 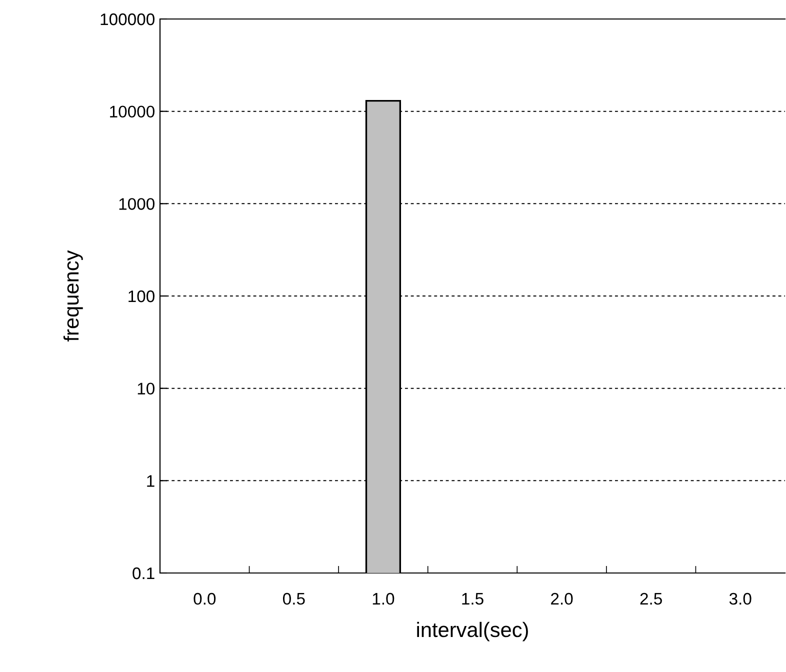 What do you see at coordinates (293, 598) in the screenshot?
I see `x-tick-label: 0.5` at bounding box center [293, 598].